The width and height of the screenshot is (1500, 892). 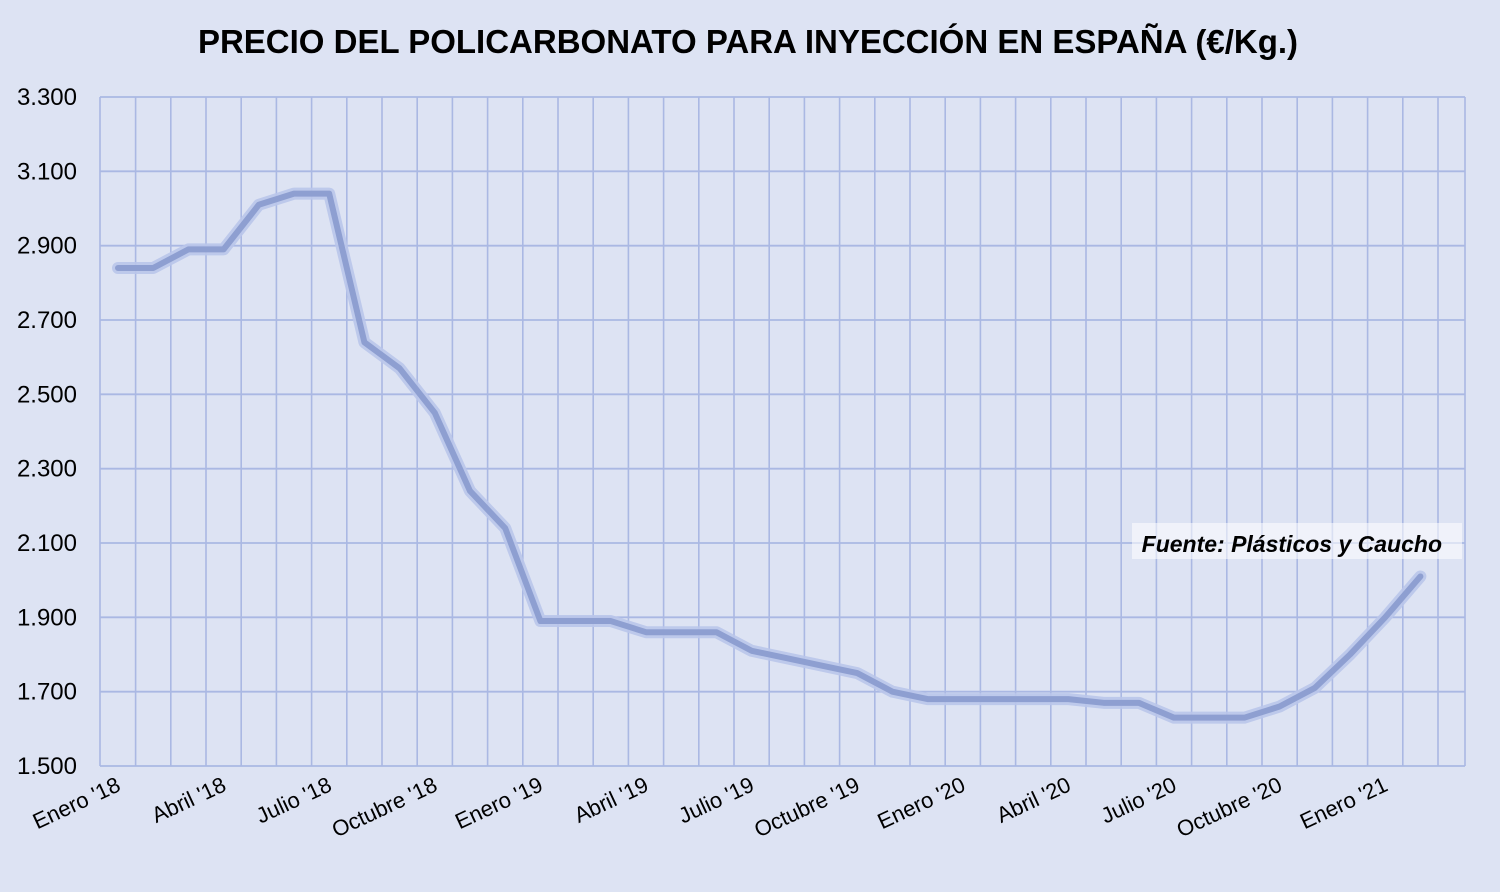 What do you see at coordinates (1229, 807) in the screenshot?
I see `x-tick-label: Octubre '20` at bounding box center [1229, 807].